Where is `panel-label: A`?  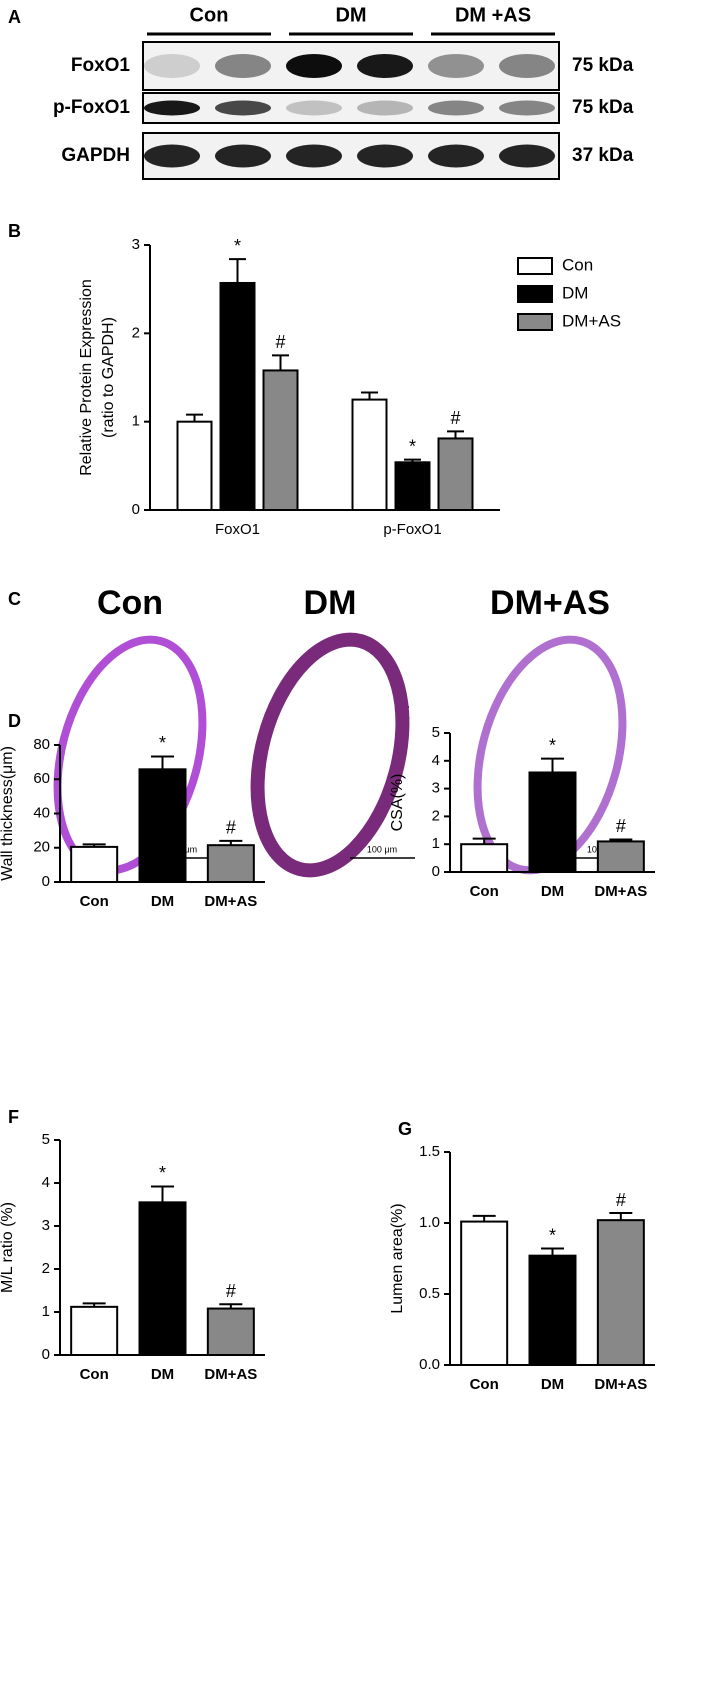
panel-label: A is located at coordinates (14, 17).